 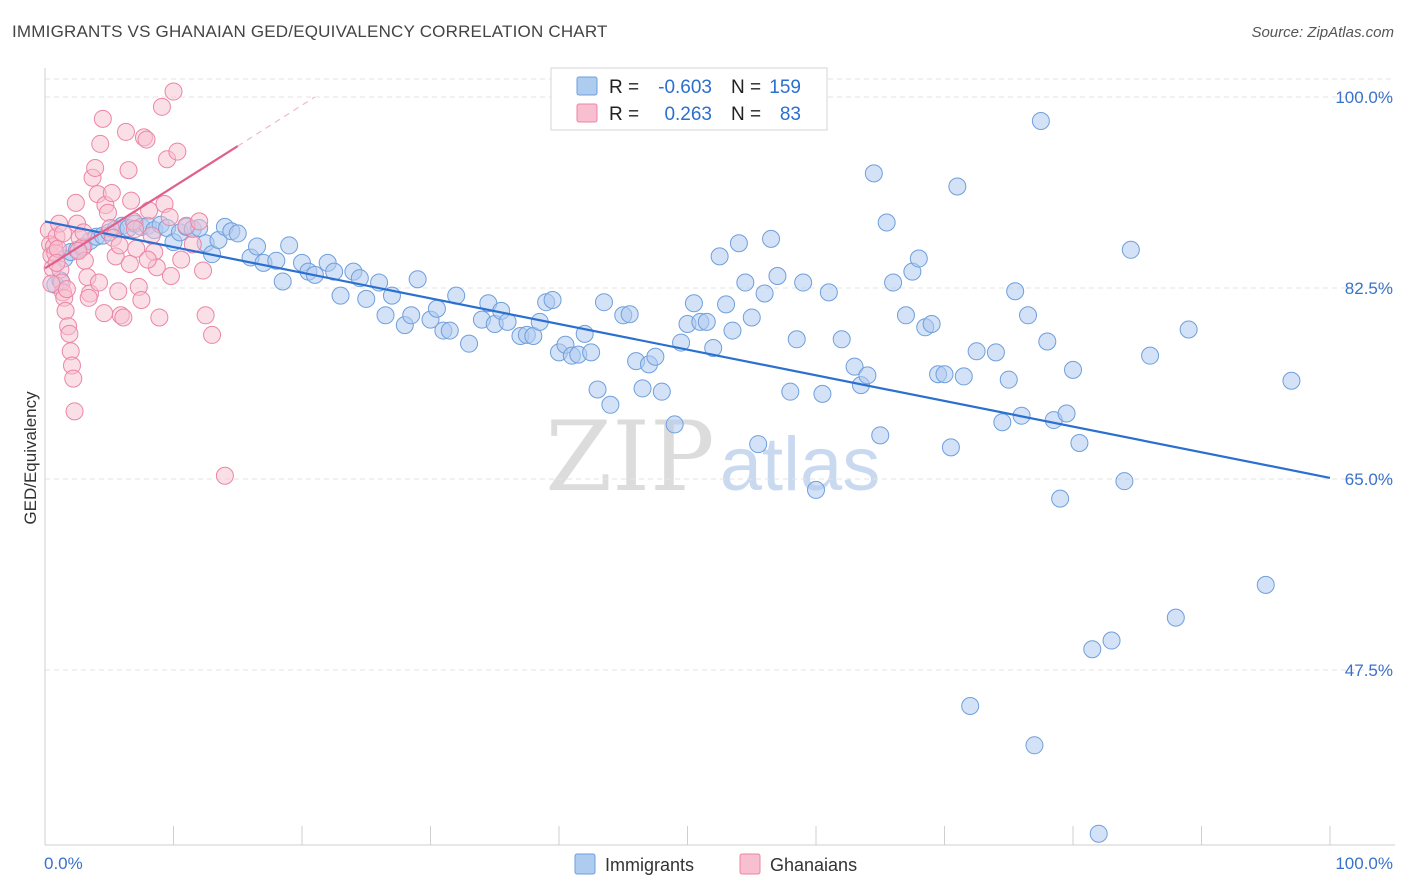 I want to click on legend-r-value-2: 0.263, so click(x=688, y=114).